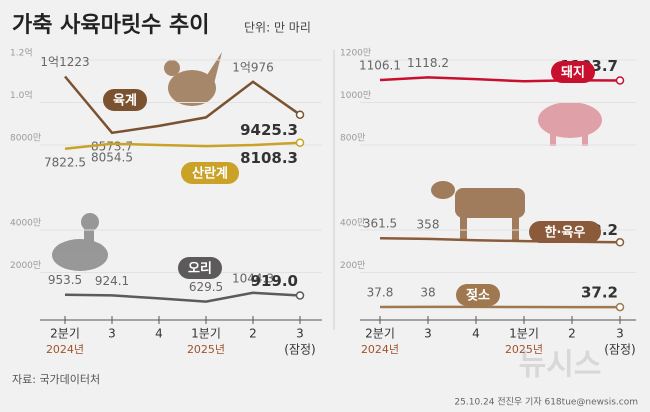 This screenshot has width=650, height=412. What do you see at coordinates (65, 280) in the screenshot?
I see `value-label: 953.5` at bounding box center [65, 280].